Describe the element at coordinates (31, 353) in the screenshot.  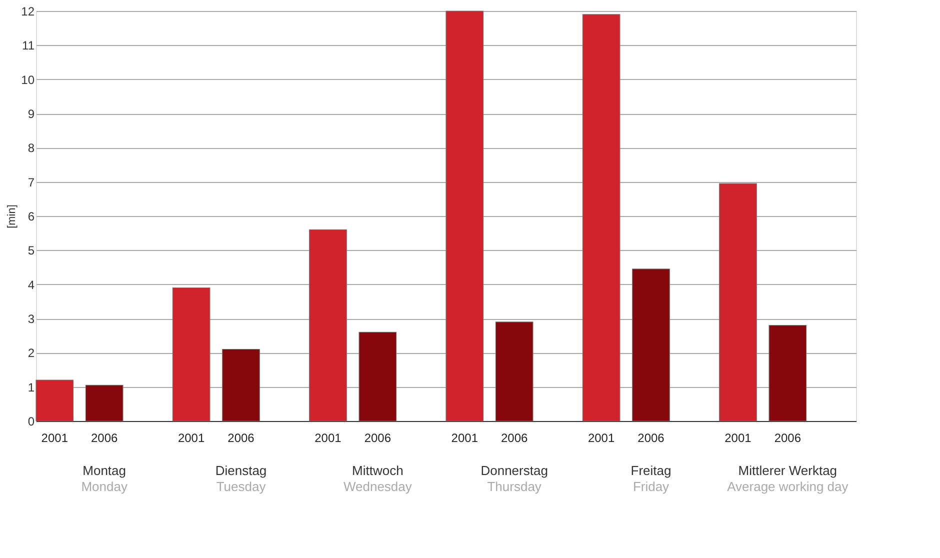
I see `y-tick-label: 2` at that location.